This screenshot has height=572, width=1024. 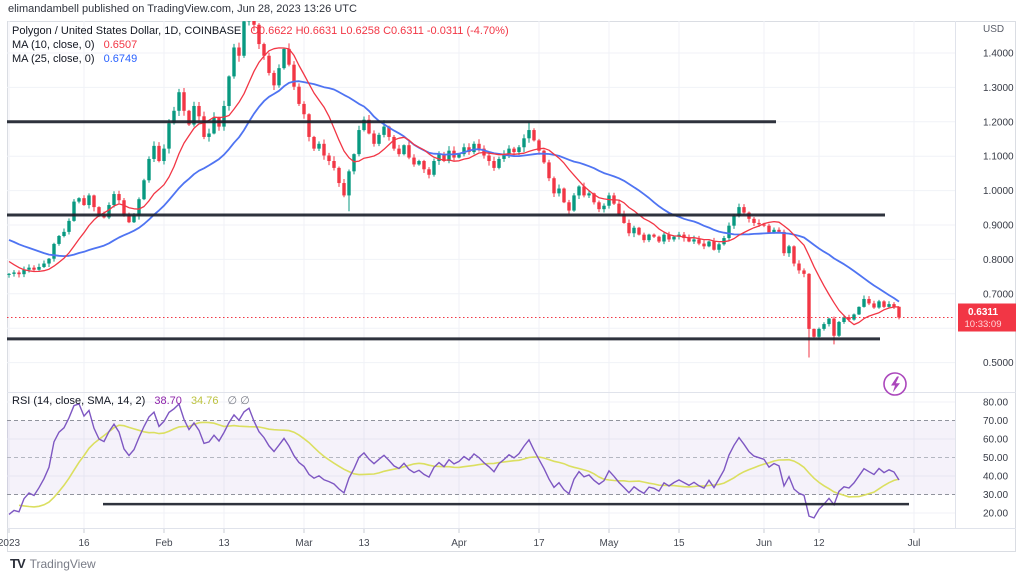 What do you see at coordinates (679, 543) in the screenshot?
I see `time-tick-label: 15` at bounding box center [679, 543].